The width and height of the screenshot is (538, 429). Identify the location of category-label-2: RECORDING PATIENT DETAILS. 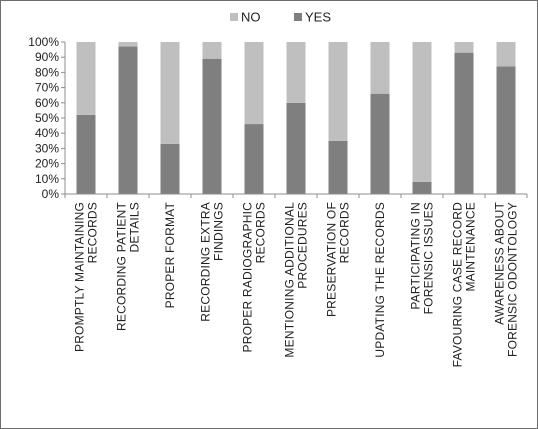
(128, 266).